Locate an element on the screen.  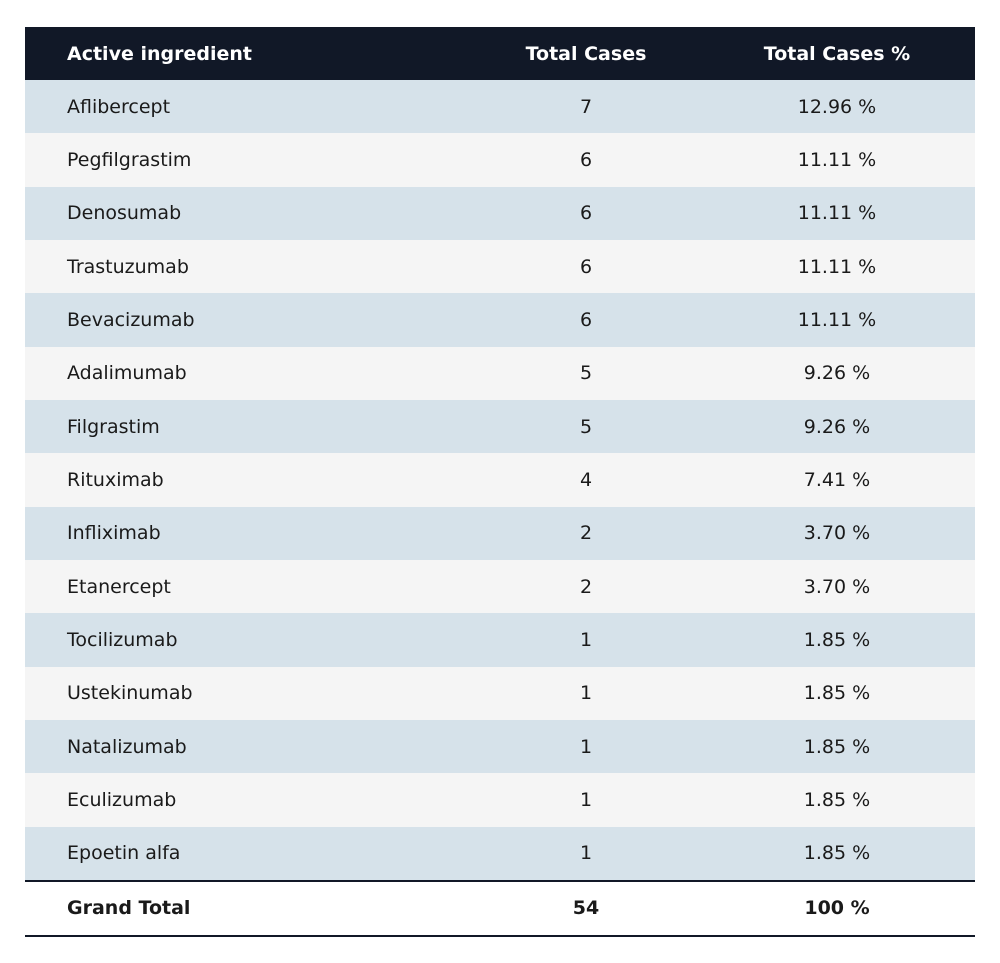
table-row: Ustekinumab 1 1.85 % is located at coordinates (500, 693).